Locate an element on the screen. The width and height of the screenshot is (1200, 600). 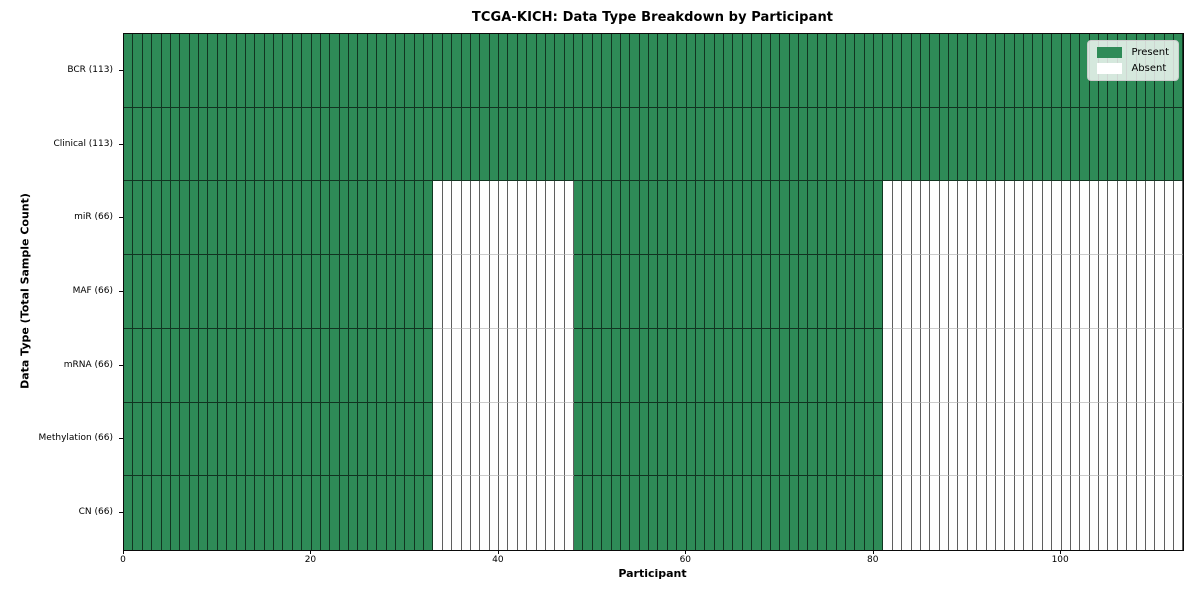
x-tick-label: 60 is located at coordinates (685, 560).